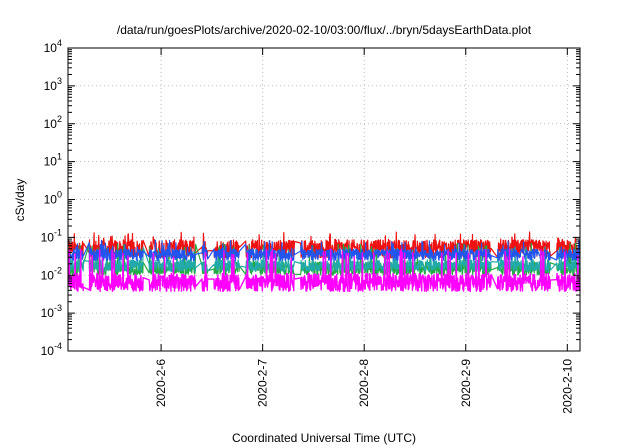 This screenshot has width=640, height=448. What do you see at coordinates (53, 160) in the screenshot?
I see `y-tick-label: 10¹` at bounding box center [53, 160].